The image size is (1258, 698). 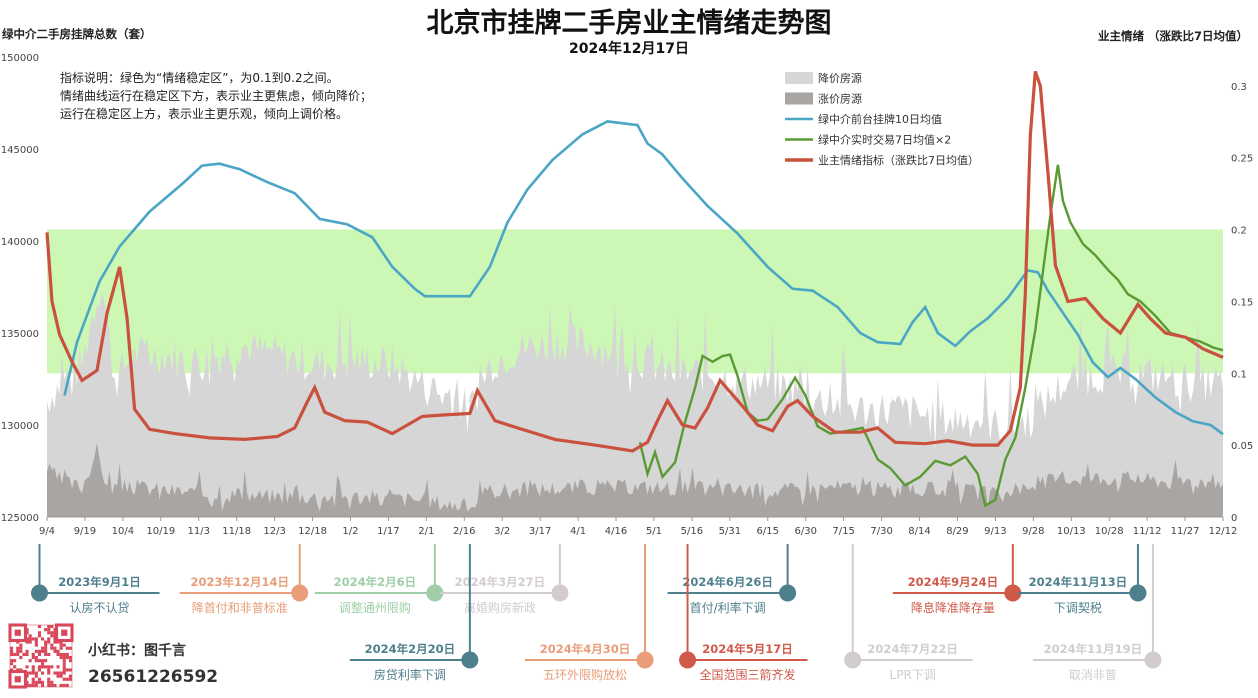 What do you see at coordinates (410, 674) in the screenshot?
I see `event-text: 房贷利率下调` at bounding box center [410, 674].